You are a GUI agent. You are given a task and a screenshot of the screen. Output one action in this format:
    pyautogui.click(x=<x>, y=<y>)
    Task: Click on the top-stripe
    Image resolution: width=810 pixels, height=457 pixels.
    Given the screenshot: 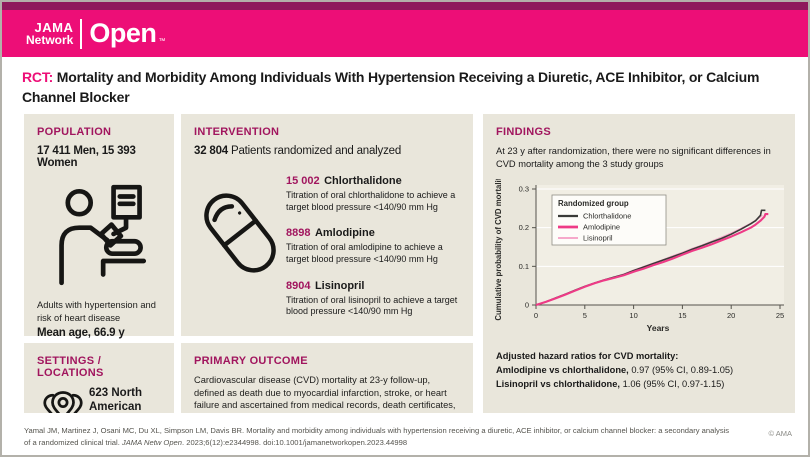 What is the action you would take?
    pyautogui.click(x=405, y=6)
    